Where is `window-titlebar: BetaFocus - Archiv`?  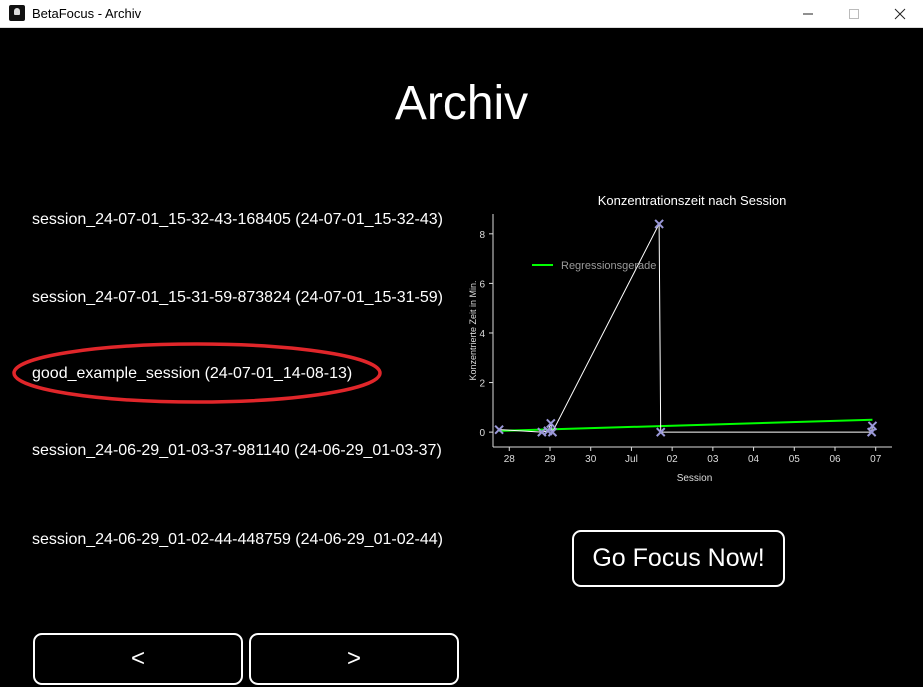
window-titlebar: BetaFocus - Archiv is located at coordinates (461, 14).